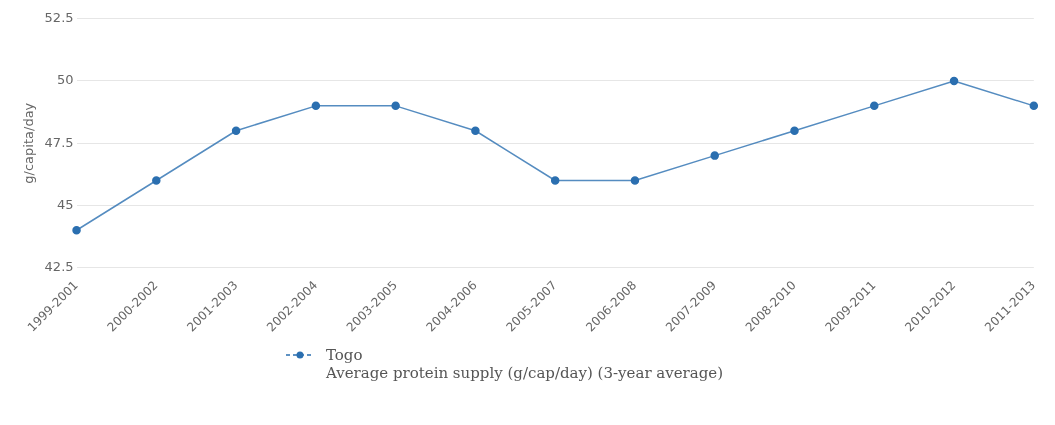 The height and width of the screenshot is (425, 1055). Describe the element at coordinates (29, 143) in the screenshot. I see `y-axis-title: g/capita/day` at that location.